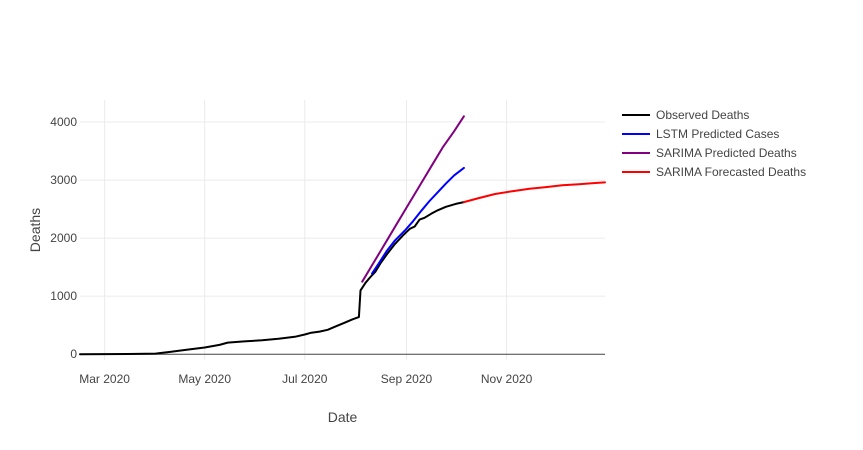 Image resolution: width=863 pixels, height=450 pixels. I want to click on legend-item: Observed Deaths, so click(685, 115).